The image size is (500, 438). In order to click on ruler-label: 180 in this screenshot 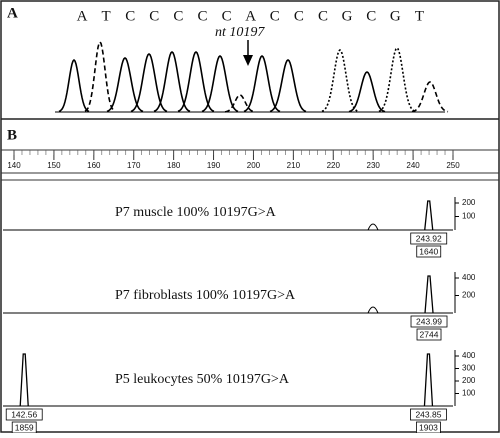, I will do `click(174, 165)`.